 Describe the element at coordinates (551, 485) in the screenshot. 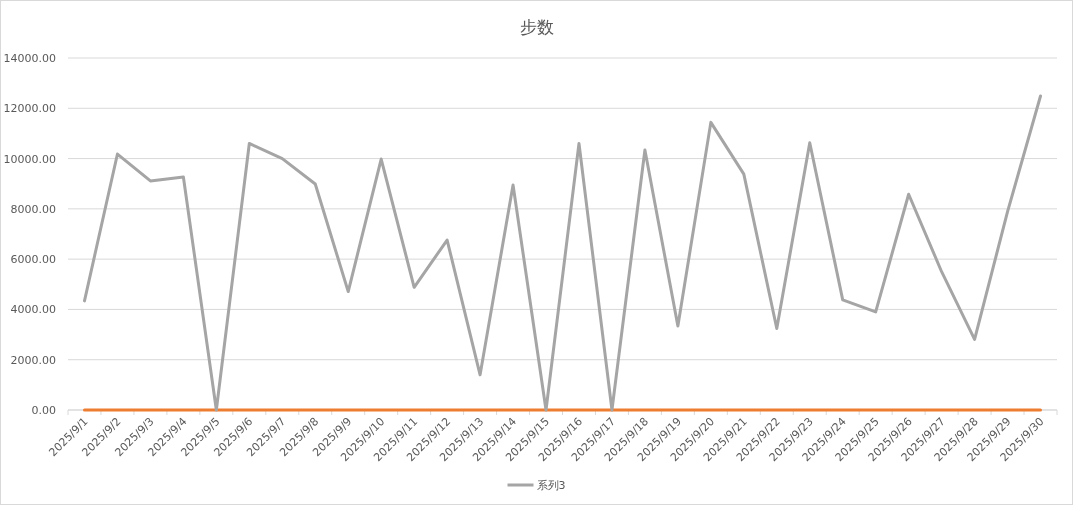

I see `legend-label: 系列3` at that location.